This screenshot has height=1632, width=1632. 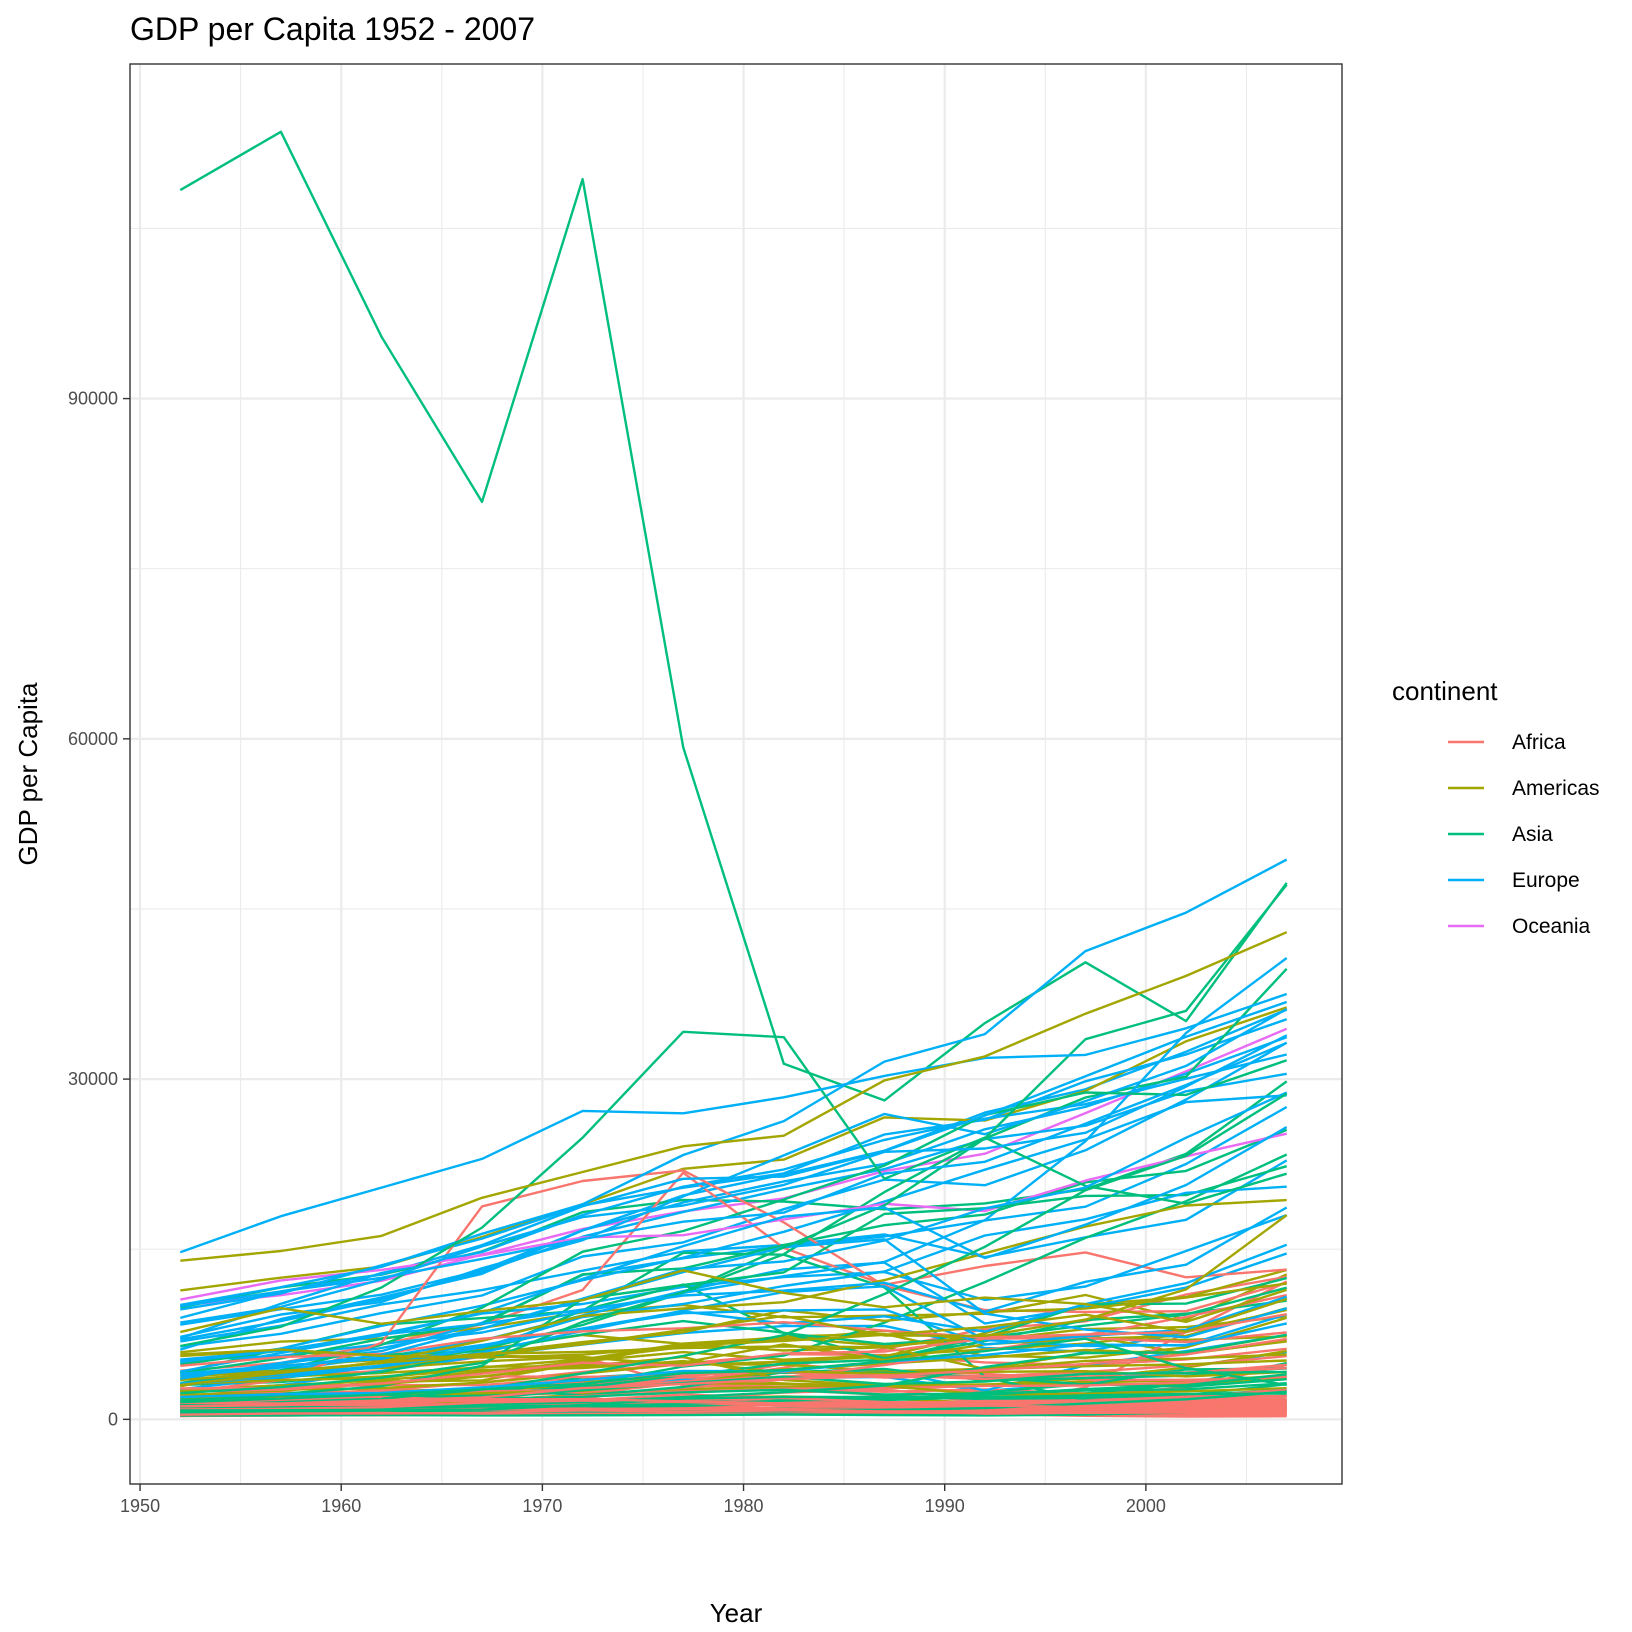 What do you see at coordinates (542, 1506) in the screenshot?
I see `x-tick-label: 1970` at bounding box center [542, 1506].